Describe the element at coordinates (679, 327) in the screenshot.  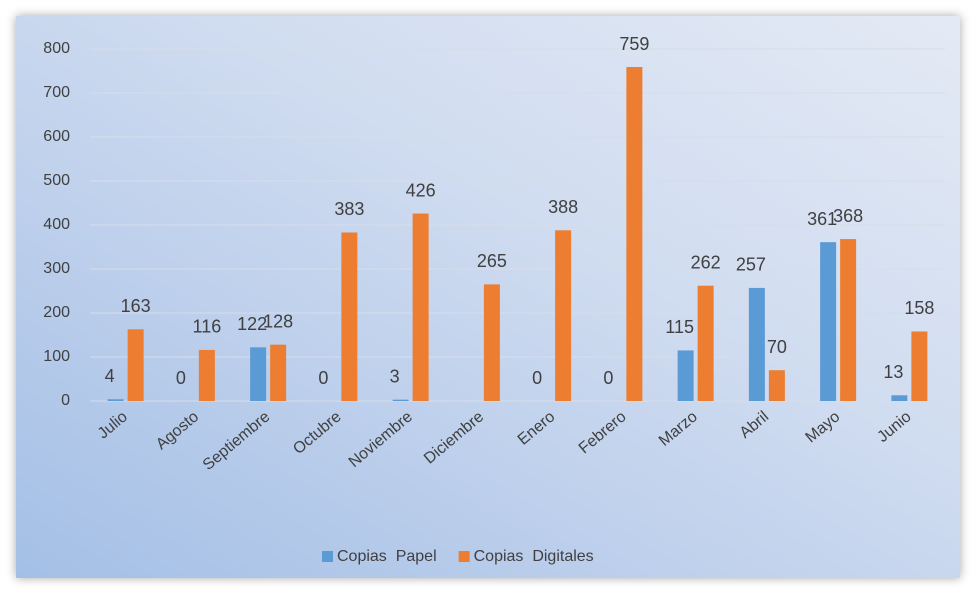
I see `value-label: 115` at that location.